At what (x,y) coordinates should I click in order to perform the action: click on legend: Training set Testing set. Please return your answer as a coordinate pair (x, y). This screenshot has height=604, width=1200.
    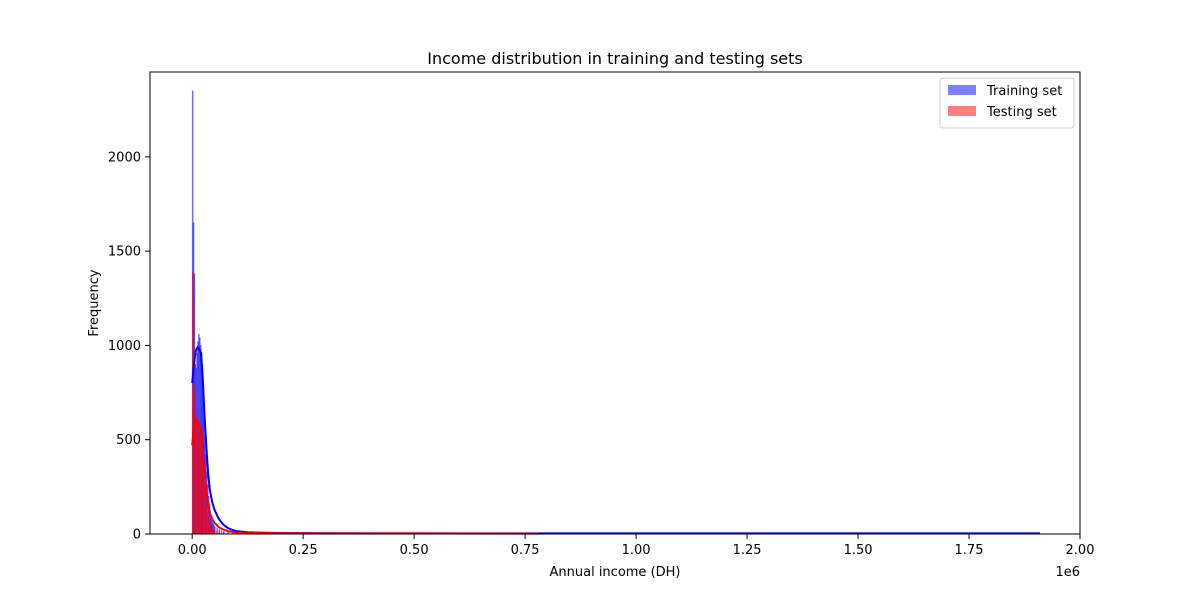
    Looking at the image, I should click on (1007, 103).